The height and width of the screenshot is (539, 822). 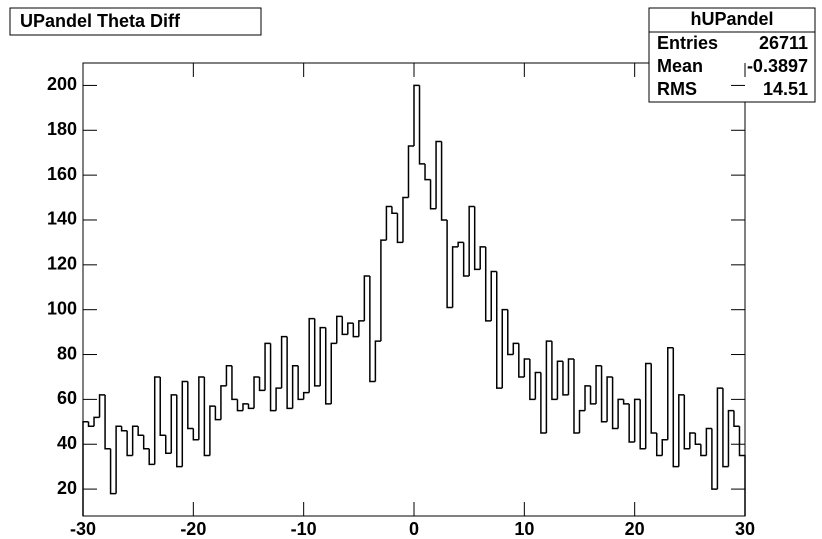 I want to click on stats-label: RMS, so click(x=677, y=89).